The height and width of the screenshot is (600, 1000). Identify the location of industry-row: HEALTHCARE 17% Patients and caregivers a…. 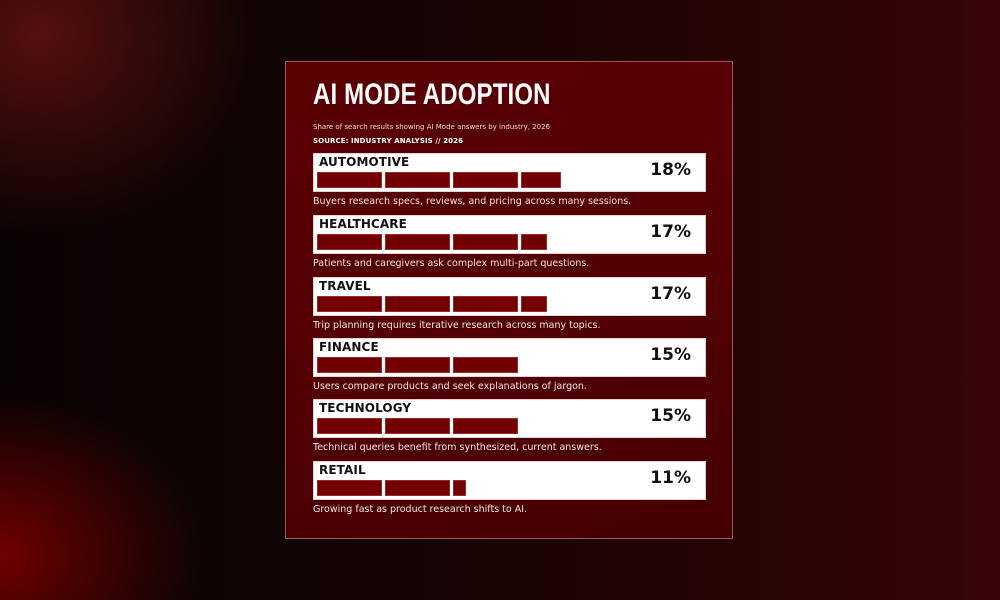
(509, 242).